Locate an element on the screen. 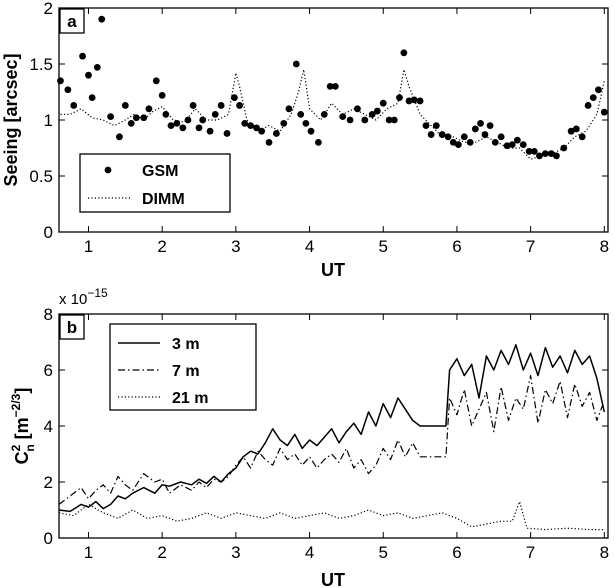  panel-b-x-tick-label: 5 is located at coordinates (383, 552).